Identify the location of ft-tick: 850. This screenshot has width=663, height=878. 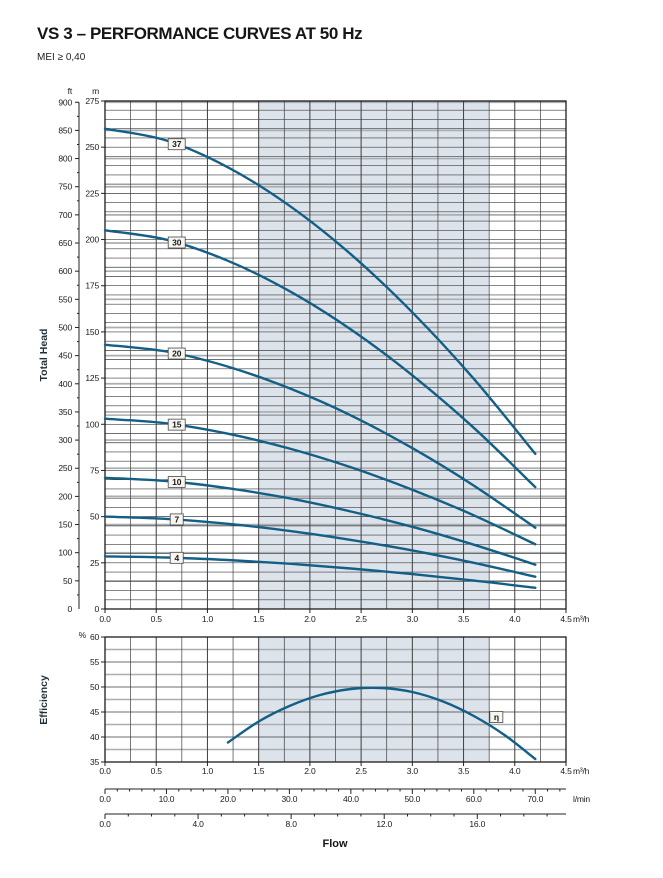
(65, 130).